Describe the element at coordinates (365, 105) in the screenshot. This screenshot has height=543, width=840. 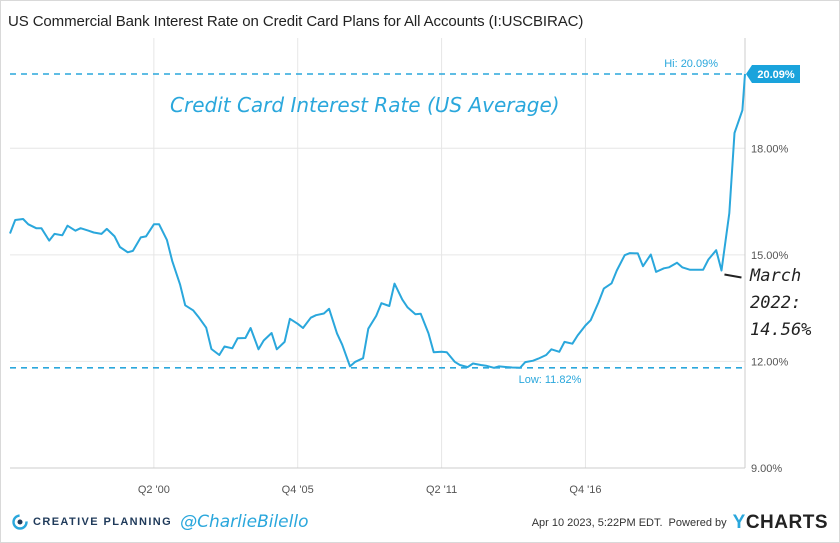
I see `overlay-title: Credit Card Interest Rate (US Average)` at that location.